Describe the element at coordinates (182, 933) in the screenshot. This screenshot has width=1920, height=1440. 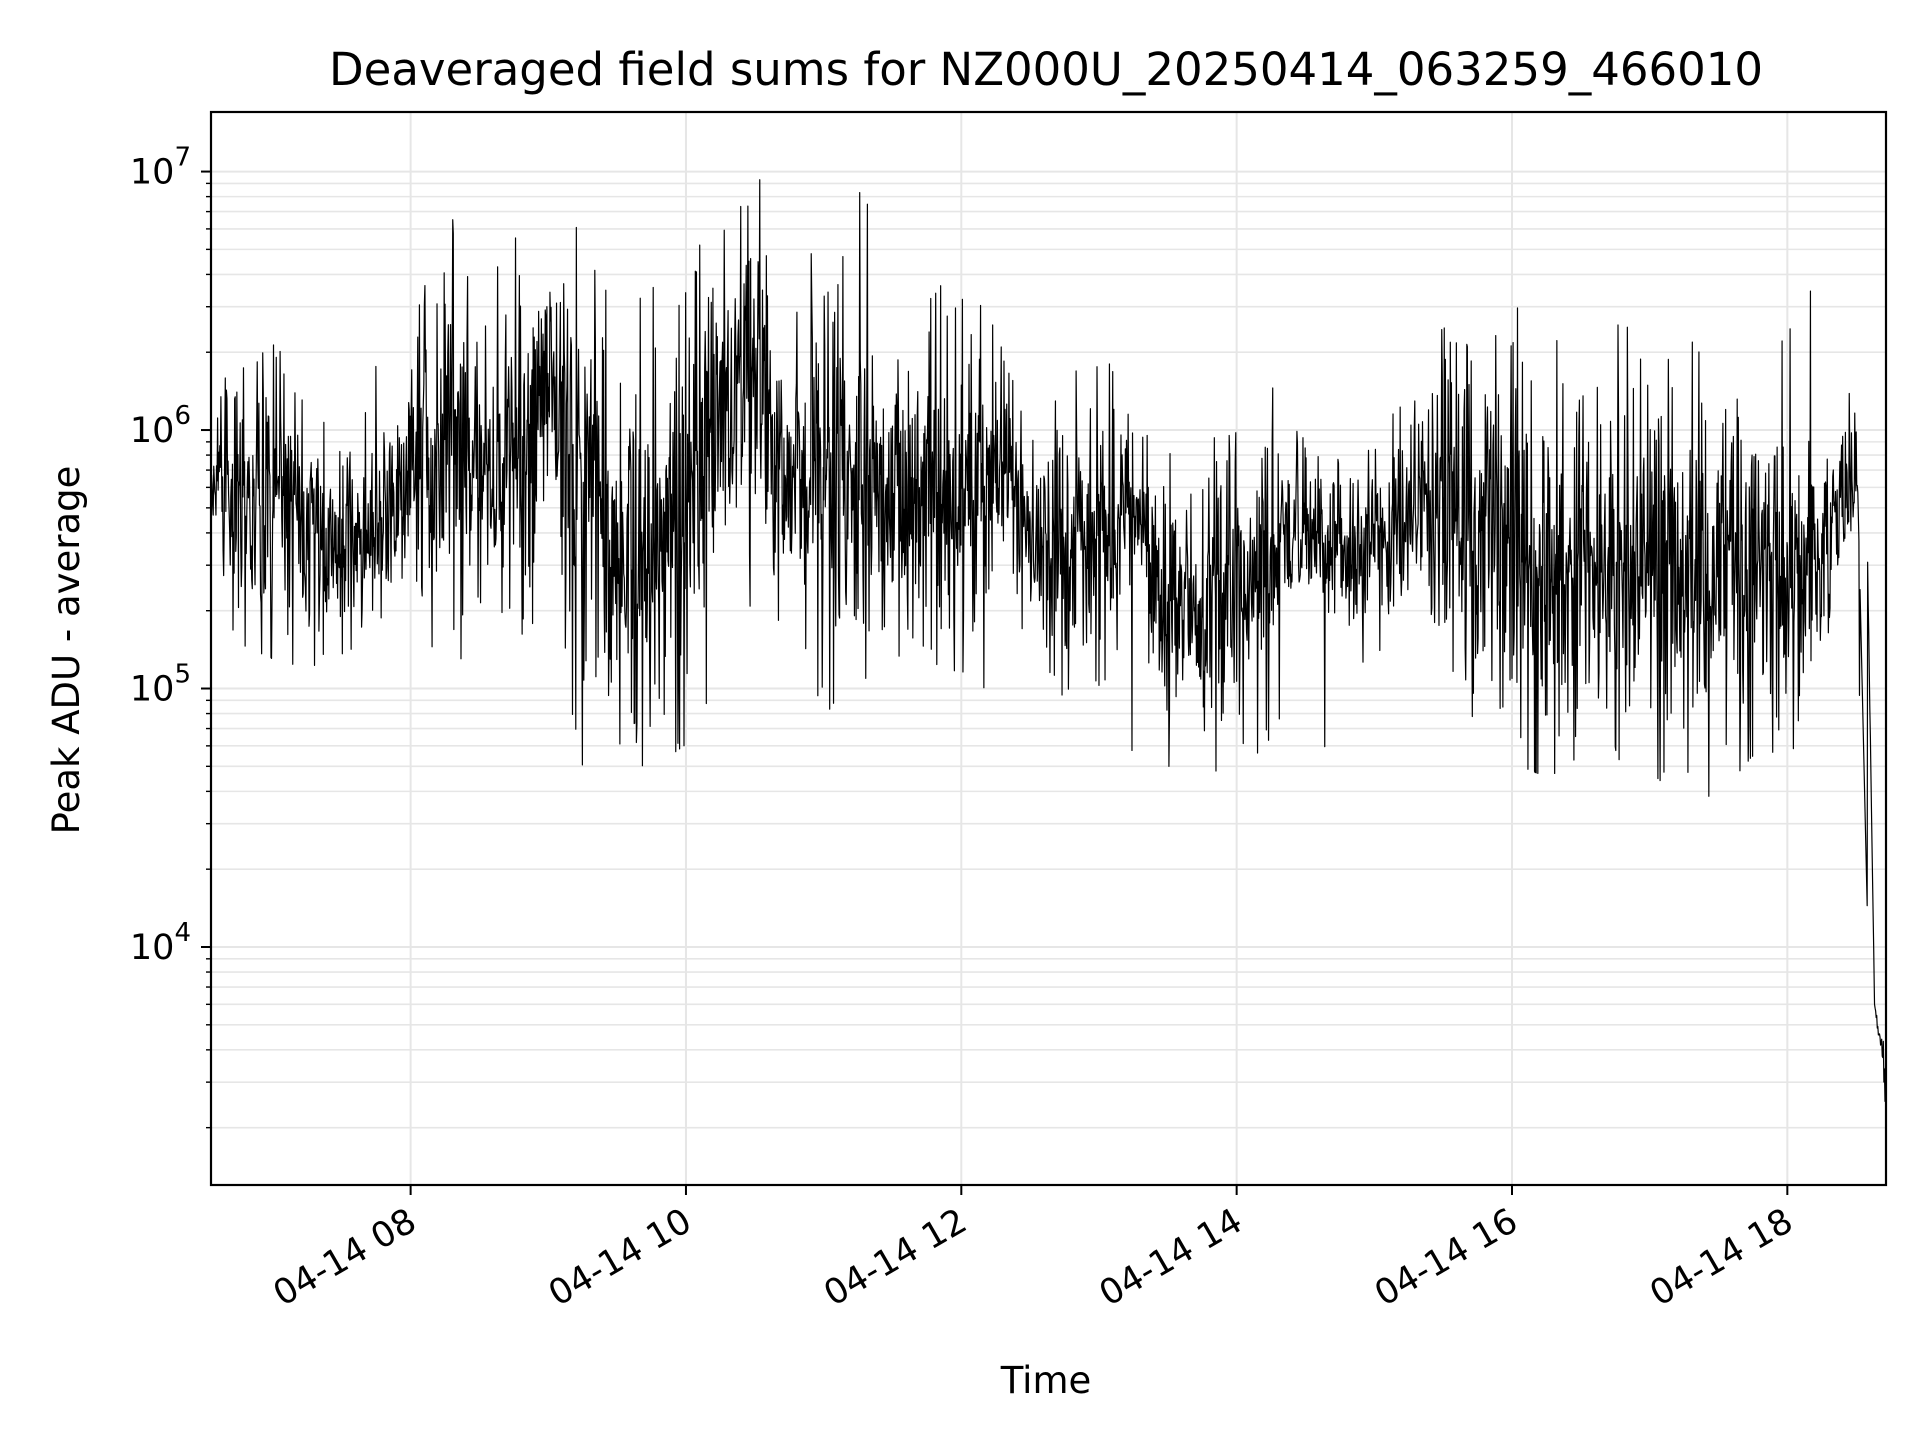
I see `y-tick-label-exponent: 4` at that location.